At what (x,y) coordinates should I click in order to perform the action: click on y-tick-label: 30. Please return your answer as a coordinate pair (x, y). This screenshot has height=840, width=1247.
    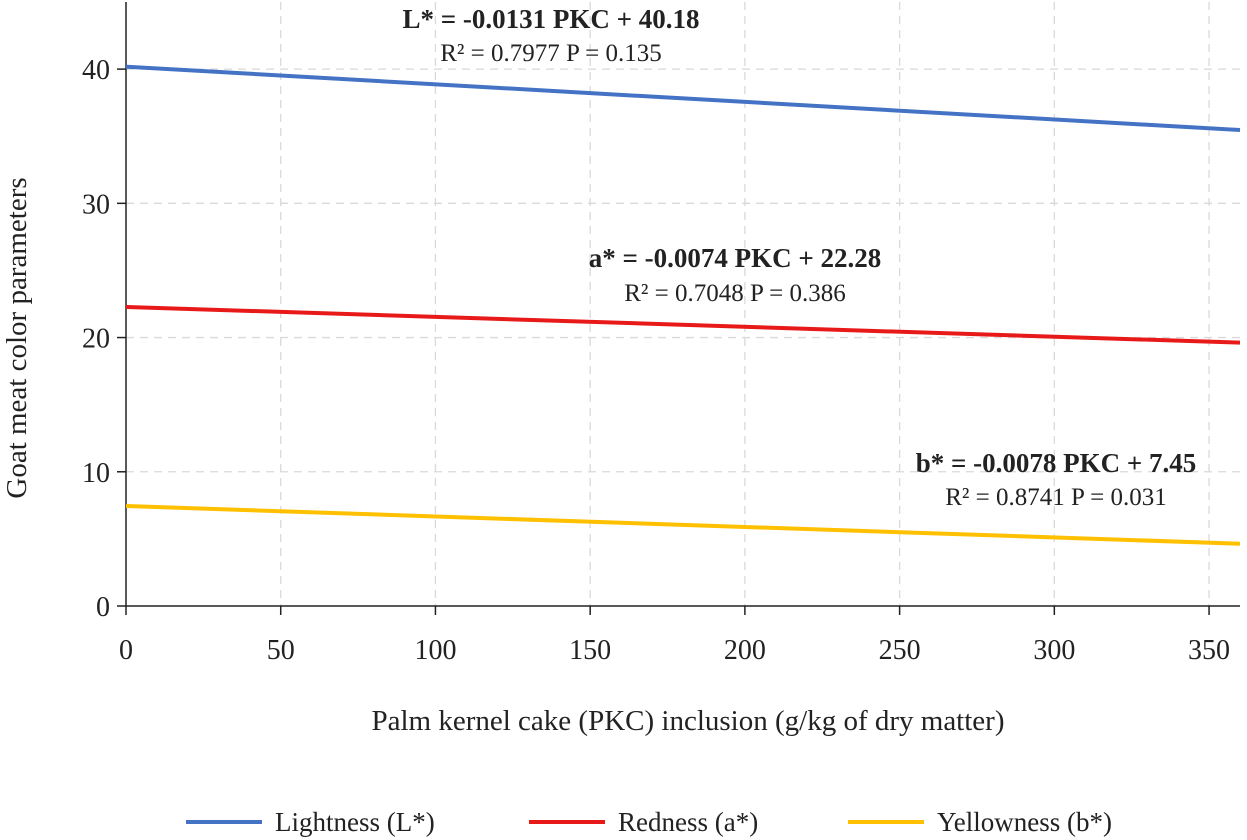
    Looking at the image, I should click on (96, 204).